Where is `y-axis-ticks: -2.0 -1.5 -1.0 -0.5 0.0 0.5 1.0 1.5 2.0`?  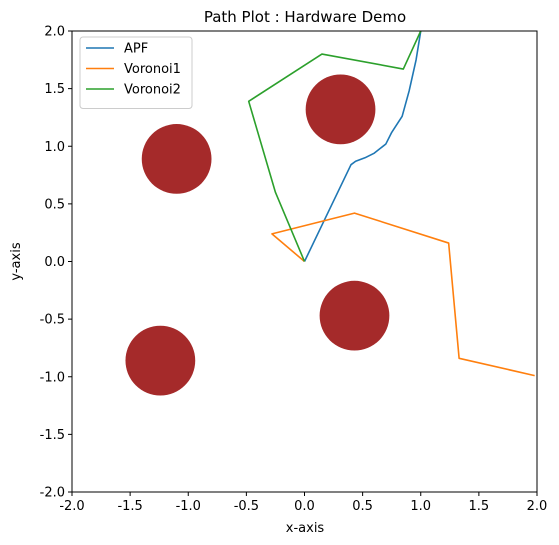
y-axis-ticks: -2.0 -1.5 -1.0 -0.5 0.0 0.5 1.0 1.5 2.0 is located at coordinates (56, 263).